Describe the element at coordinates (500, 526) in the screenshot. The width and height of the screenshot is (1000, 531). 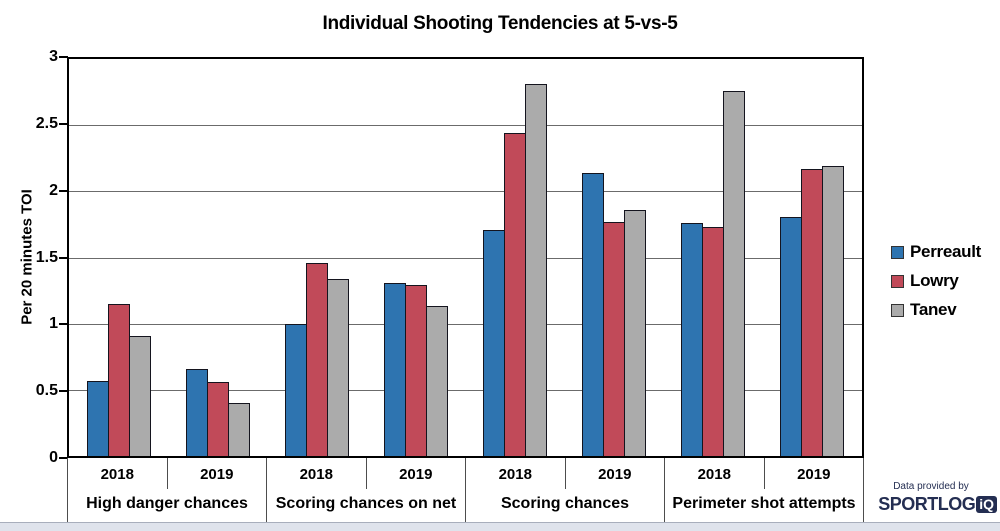
I see `bottom-edge-strip` at that location.